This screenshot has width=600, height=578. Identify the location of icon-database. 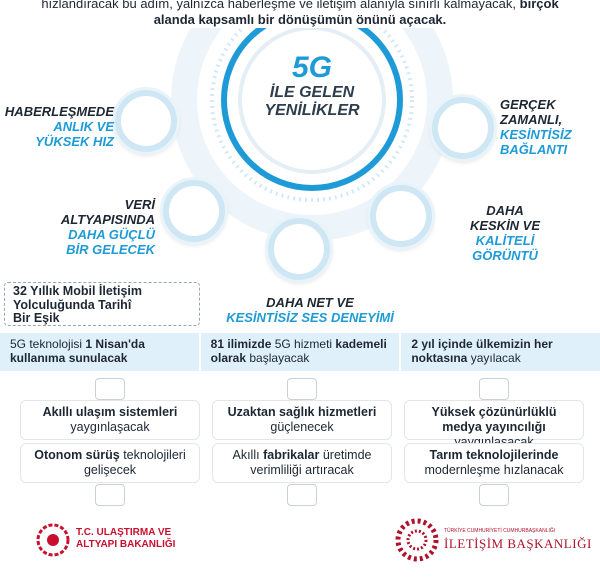
(194, 211).